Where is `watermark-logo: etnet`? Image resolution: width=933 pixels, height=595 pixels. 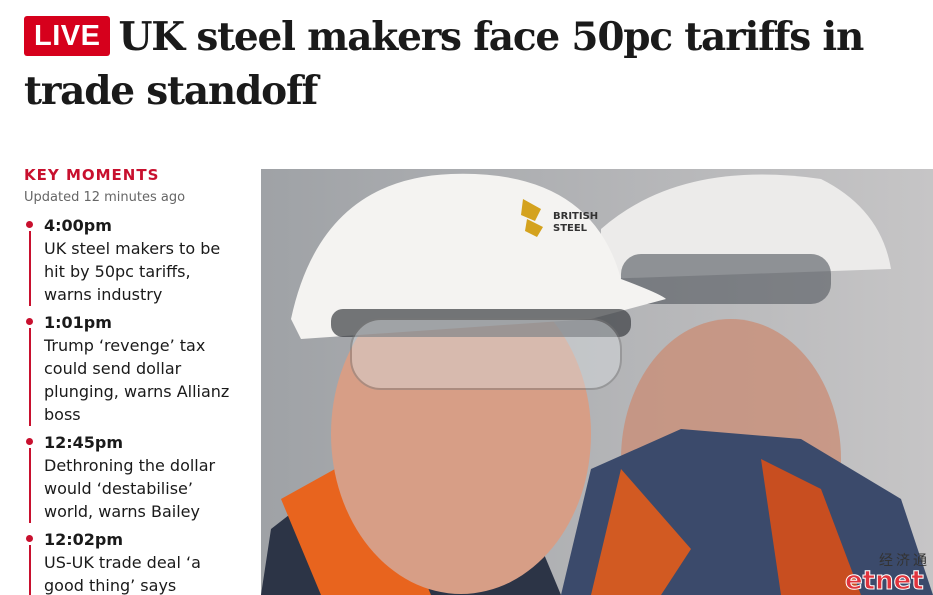
watermark-logo: etnet is located at coordinates (884, 580).